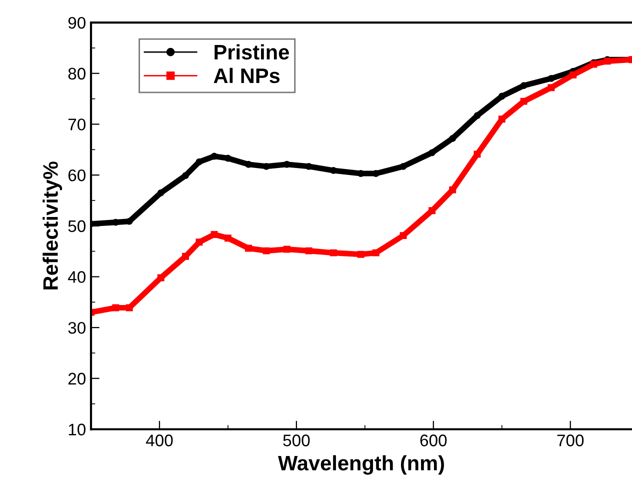 Image resolution: width=632 pixels, height=490 pixels. What do you see at coordinates (77, 430) in the screenshot?
I see `y-tick-label: 10` at bounding box center [77, 430].